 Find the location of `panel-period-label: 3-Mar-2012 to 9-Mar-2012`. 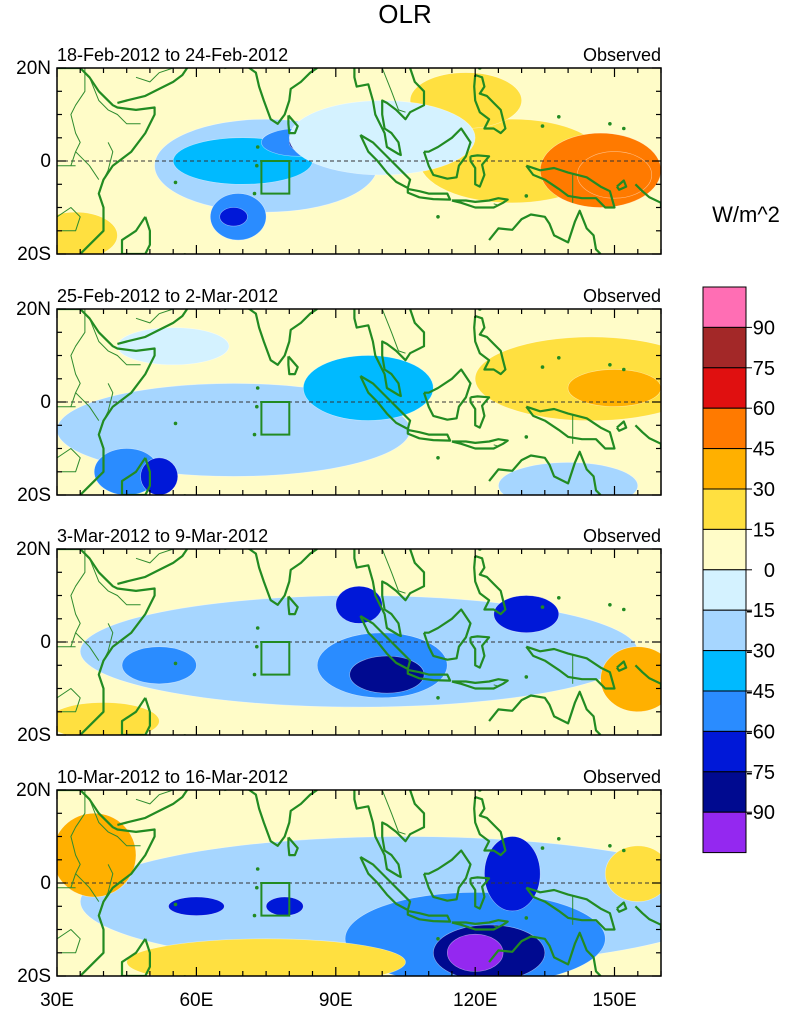

panel-period-label: 3-Mar-2012 to 9-Mar-2012 is located at coordinates (162, 536).